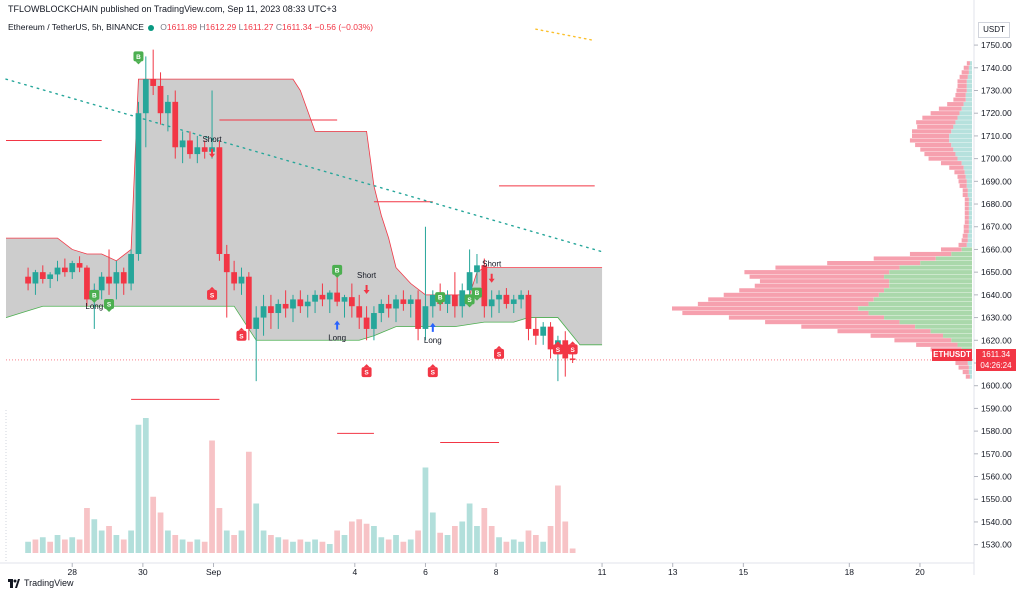 This screenshot has width=1024, height=595. I want to click on tradingview-logo: TradingView, so click(41, 583).